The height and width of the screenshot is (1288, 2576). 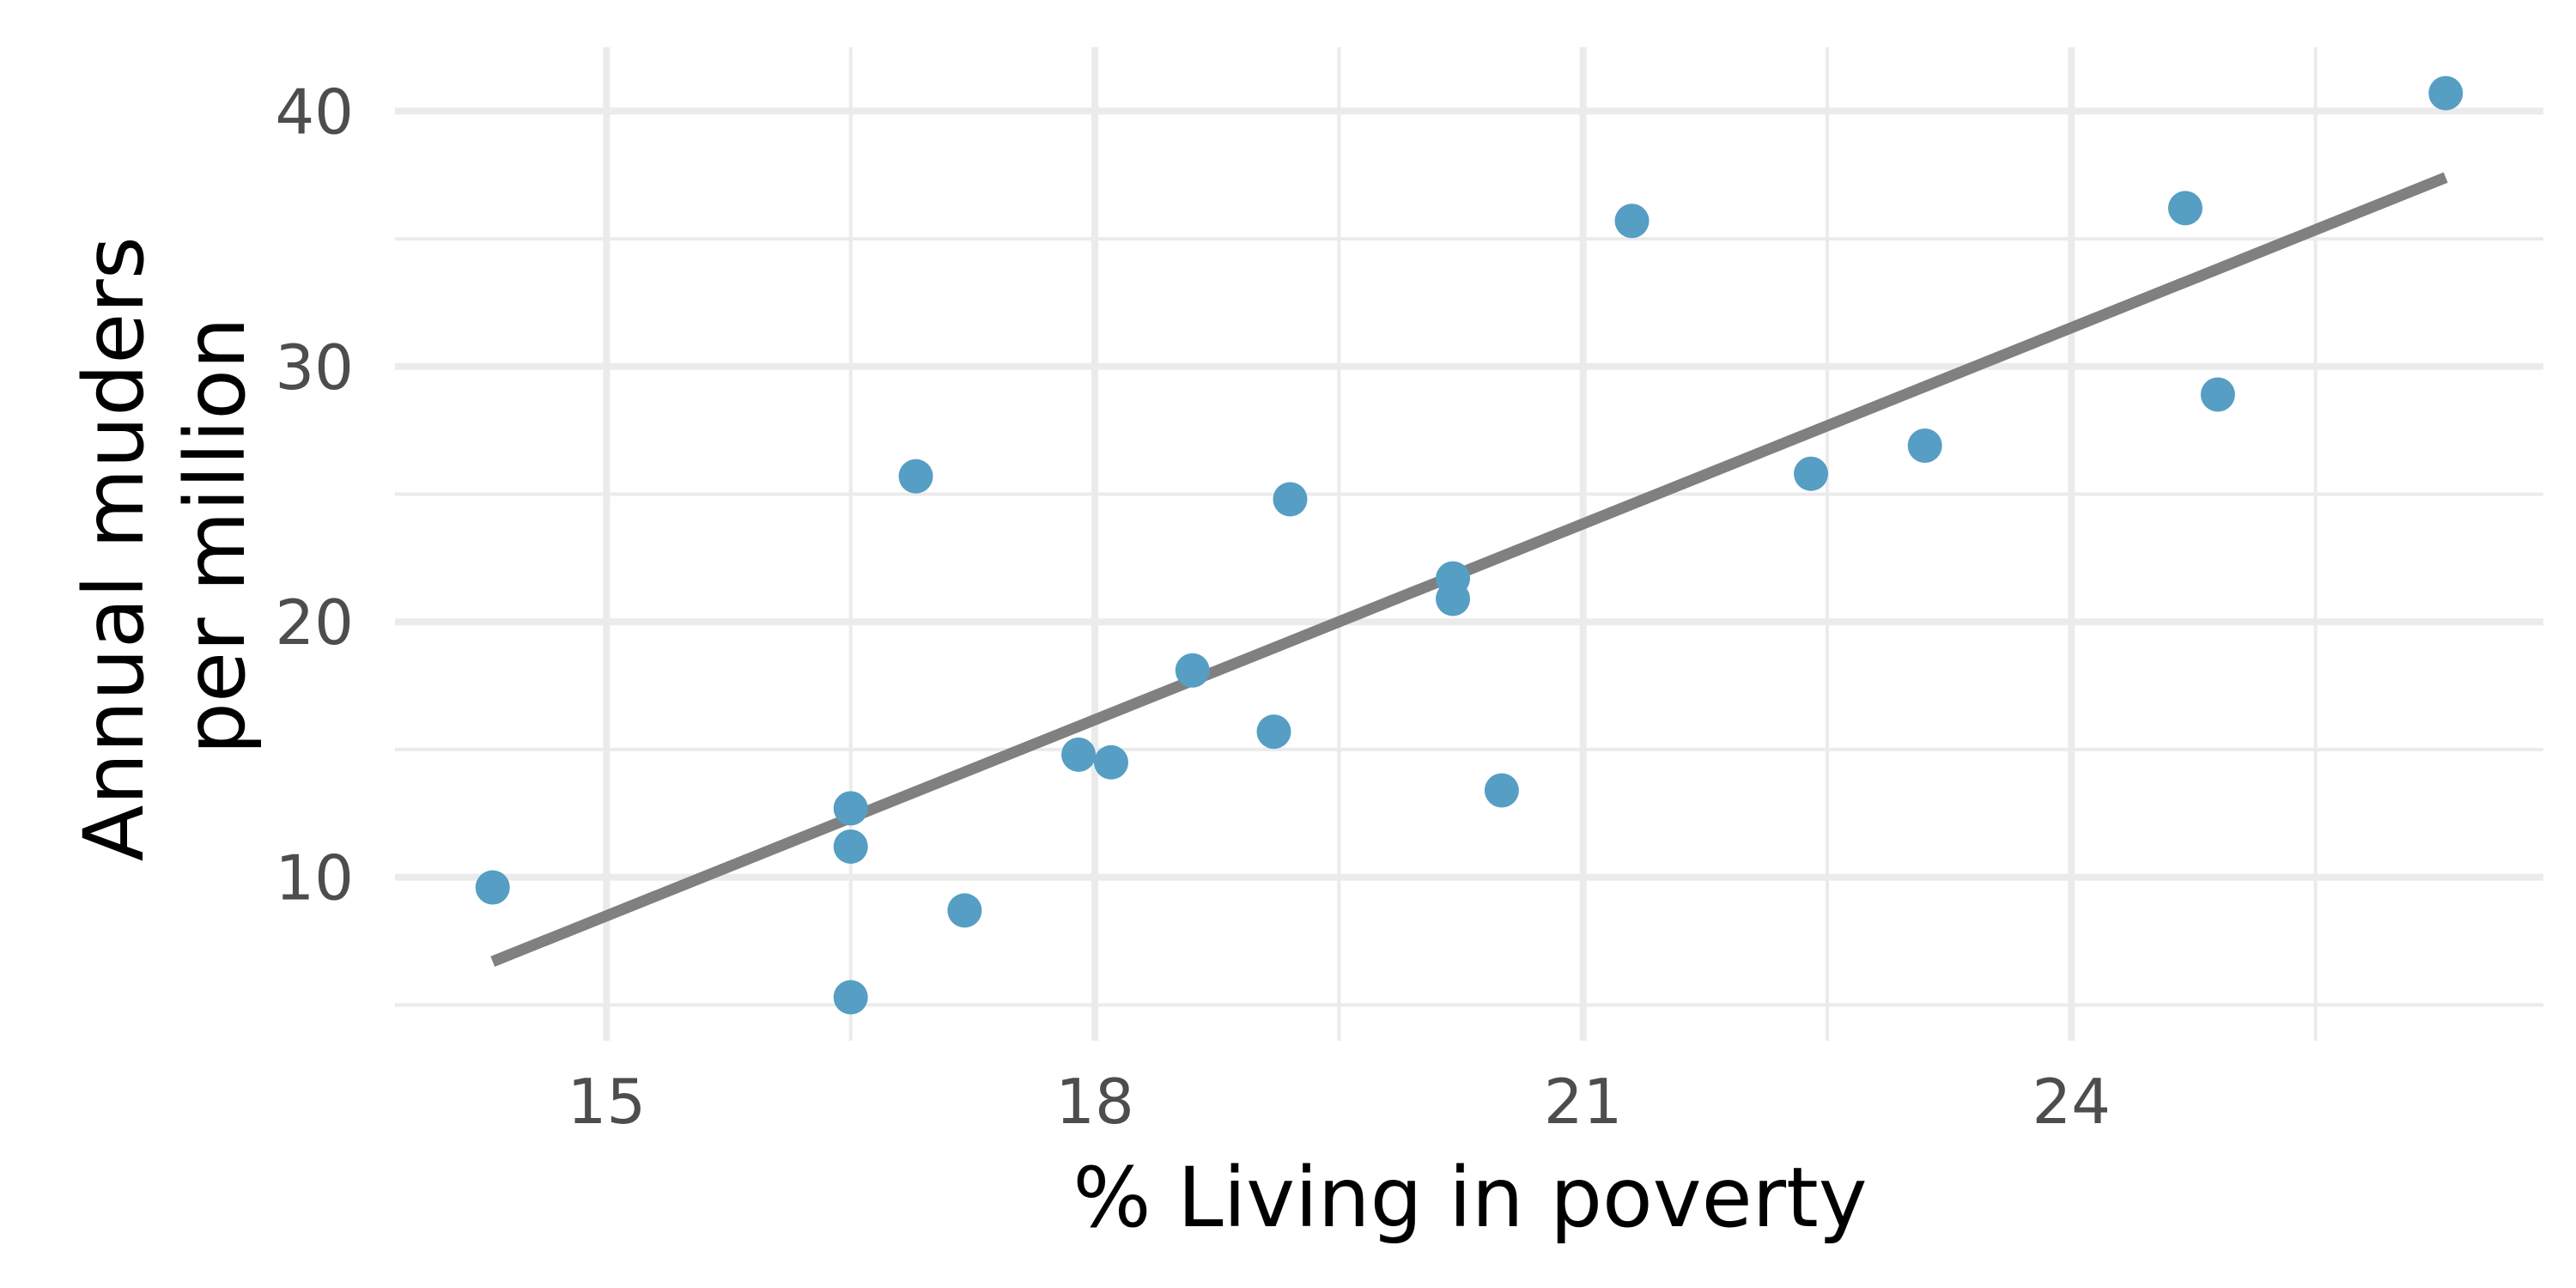 I want to click on x-tick-label: 15, so click(x=607, y=1102).